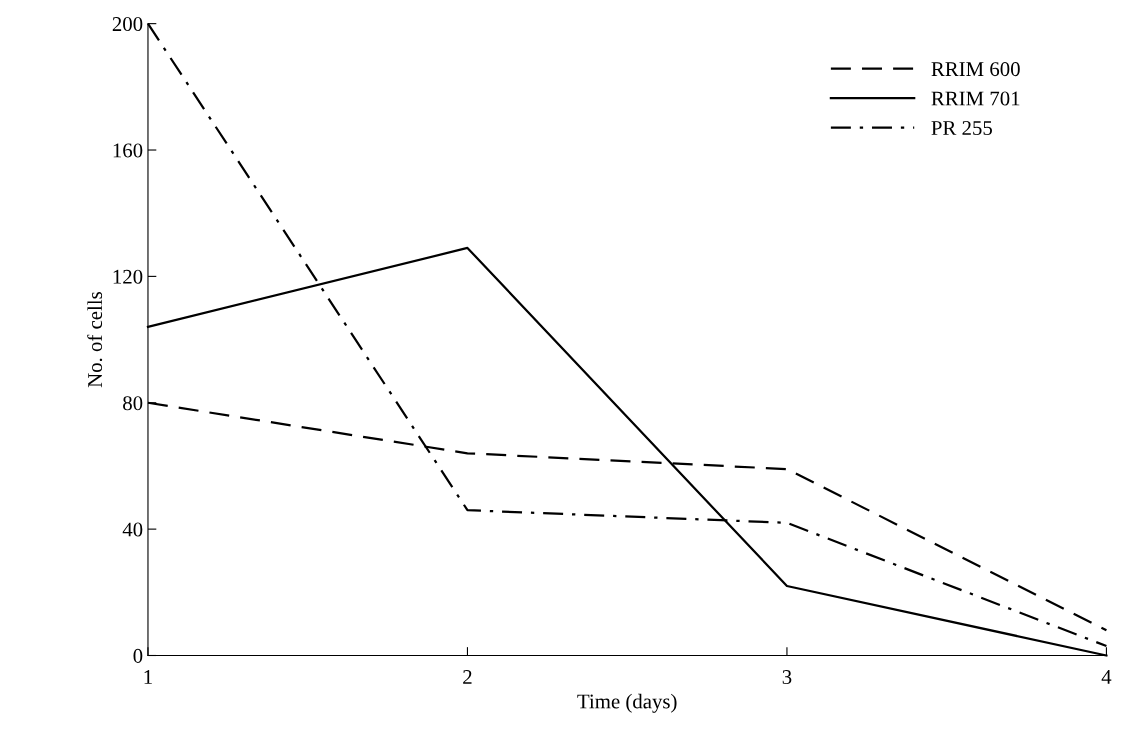  I want to click on y-tick-label: 120, so click(128, 276).